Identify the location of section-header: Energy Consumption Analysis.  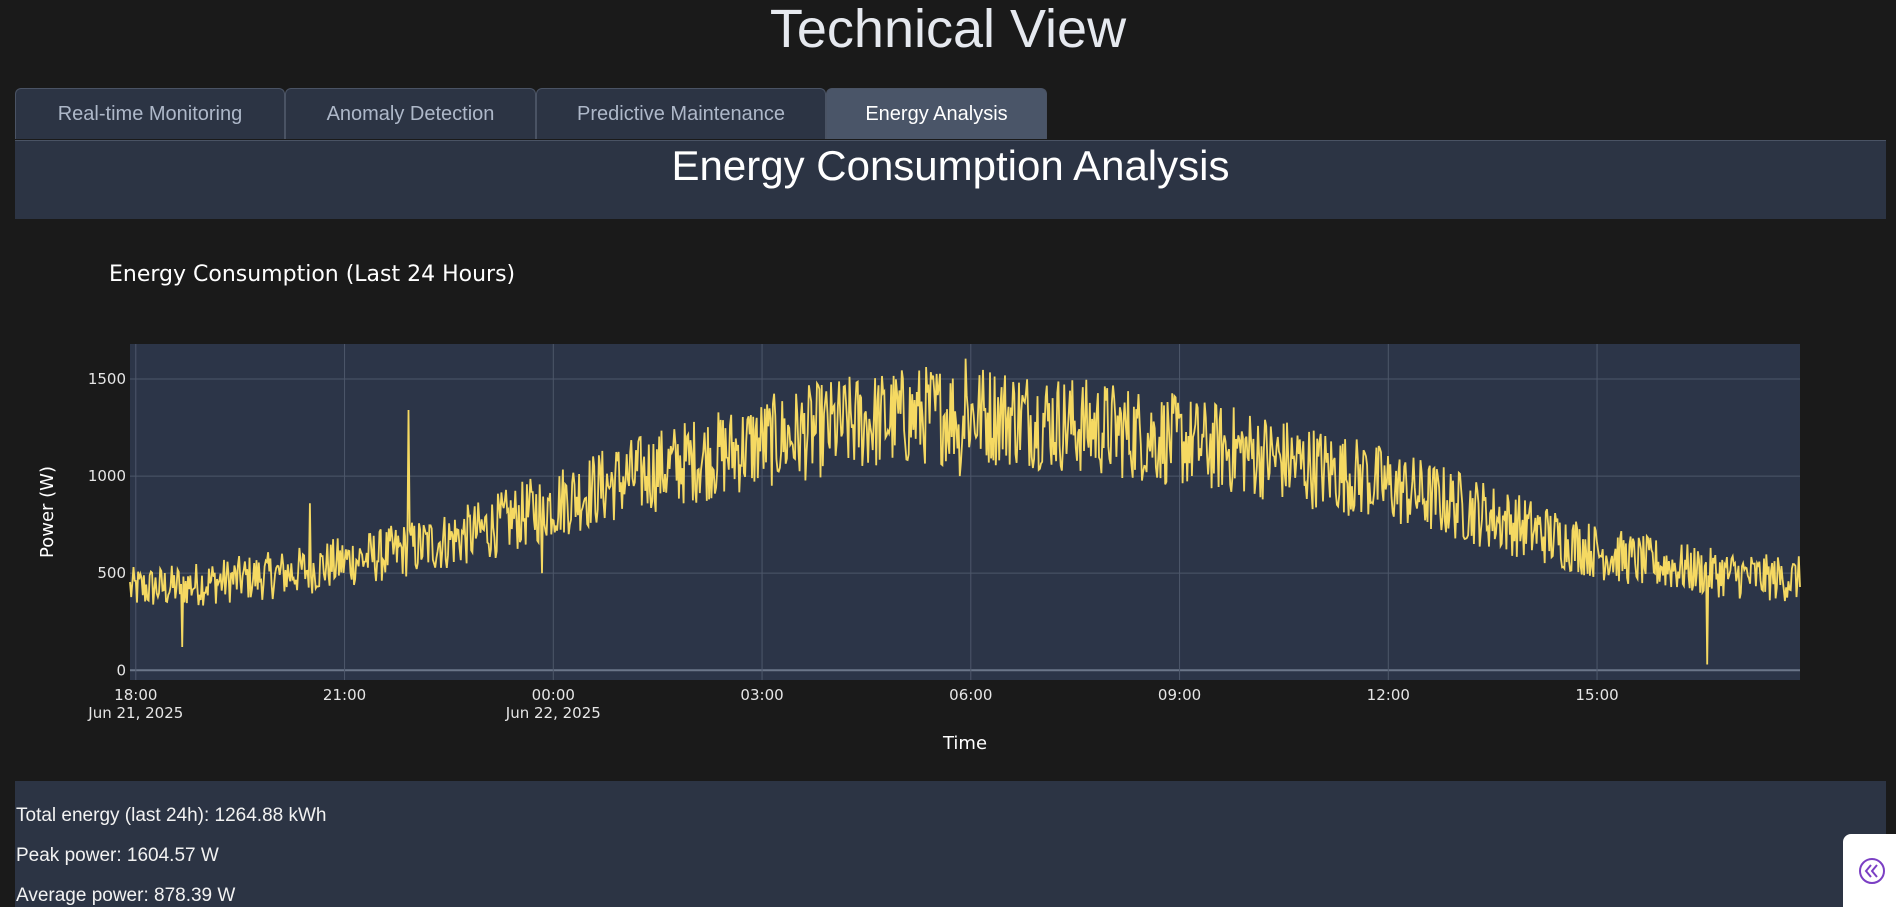
(950, 180).